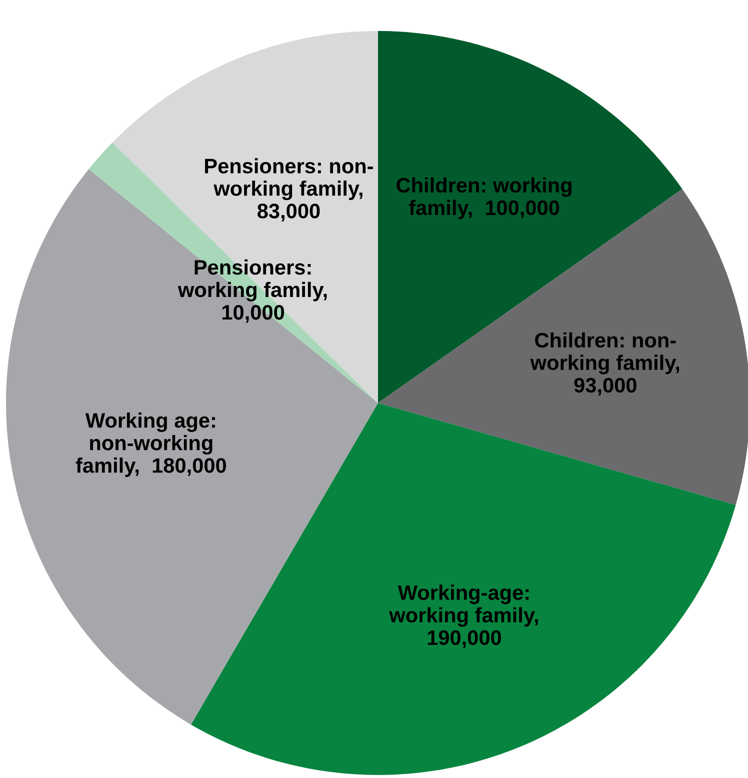  I want to click on slice-label: Children: working family, 100,000, so click(484, 198).